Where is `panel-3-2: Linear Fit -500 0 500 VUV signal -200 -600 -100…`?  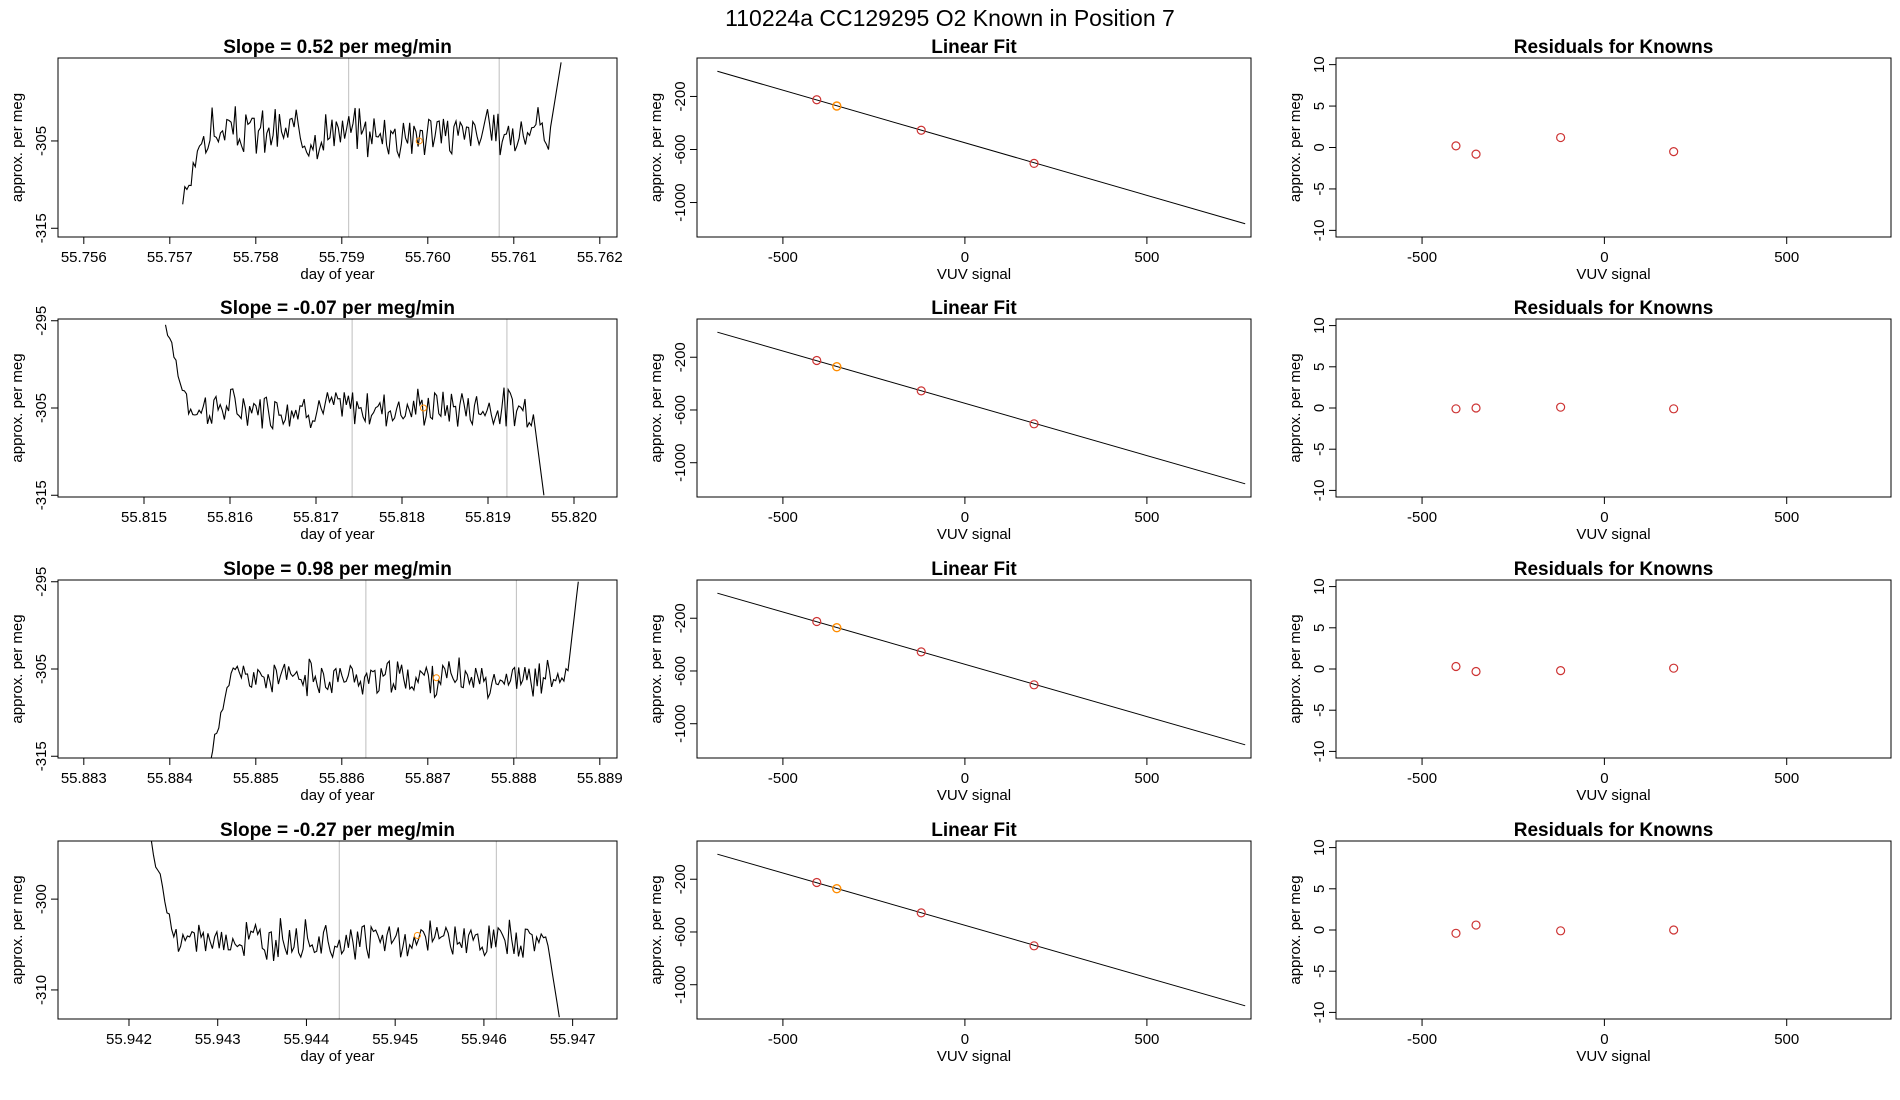 panel-3-2: Linear Fit -500 0 500 VUV signal -200 -600 -100… is located at coordinates (950, 681).